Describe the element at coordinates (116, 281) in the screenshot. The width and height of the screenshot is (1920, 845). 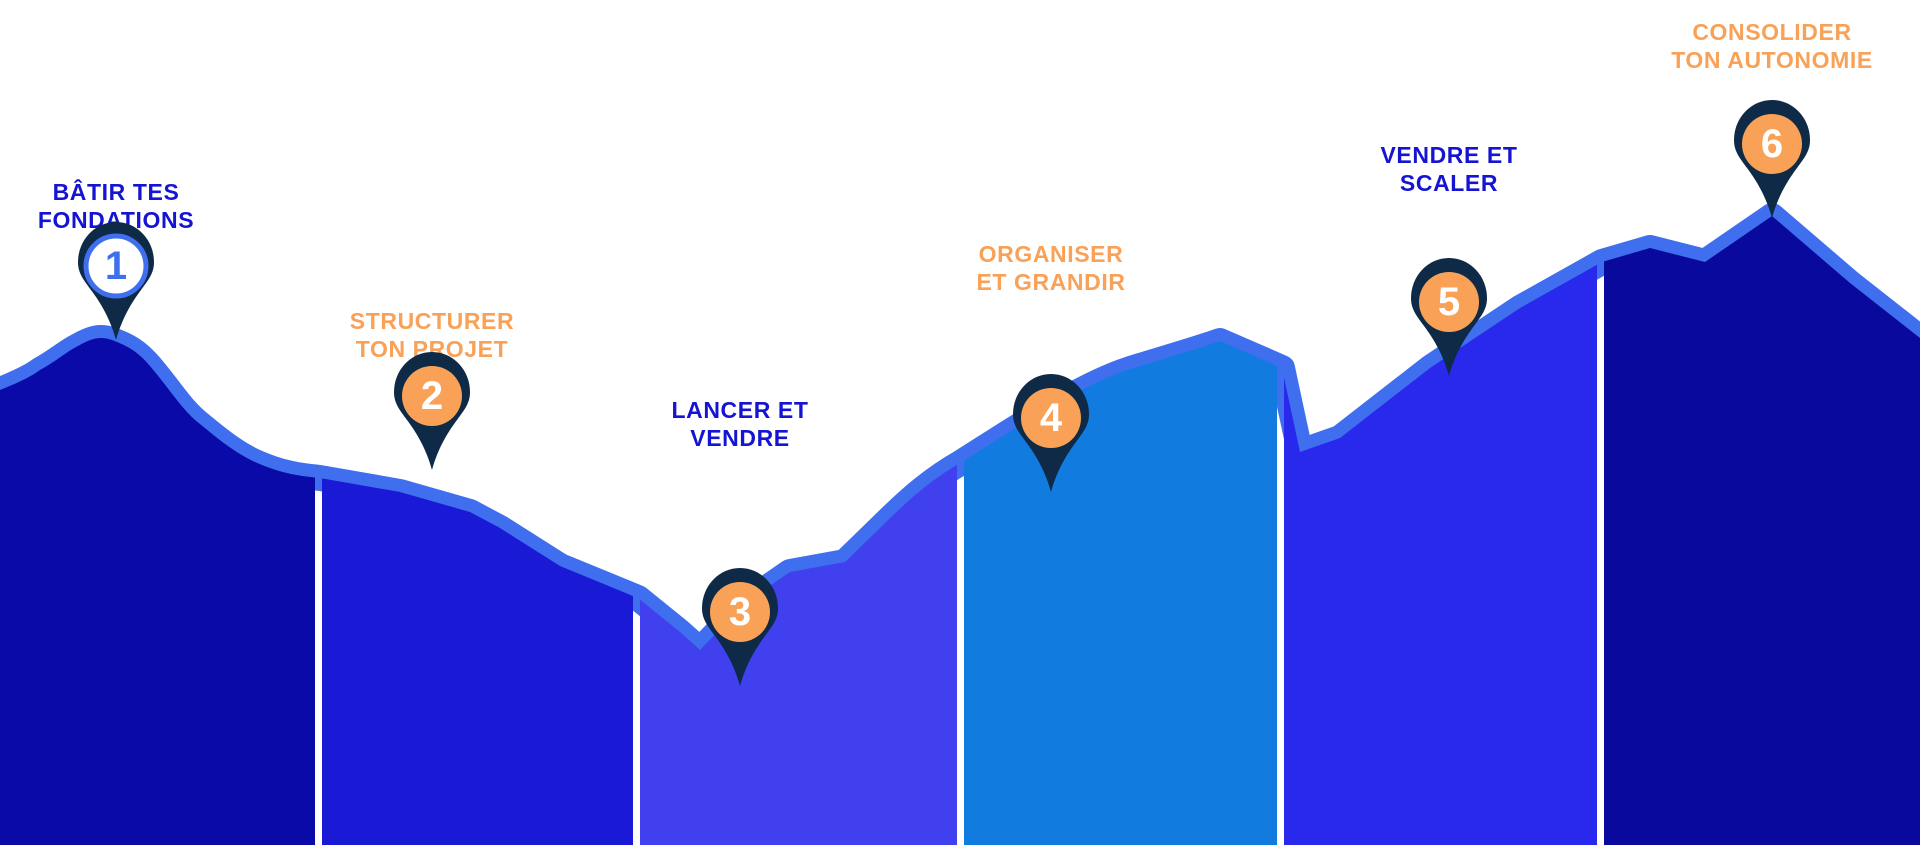
I see `map-pin-icon: 1` at that location.